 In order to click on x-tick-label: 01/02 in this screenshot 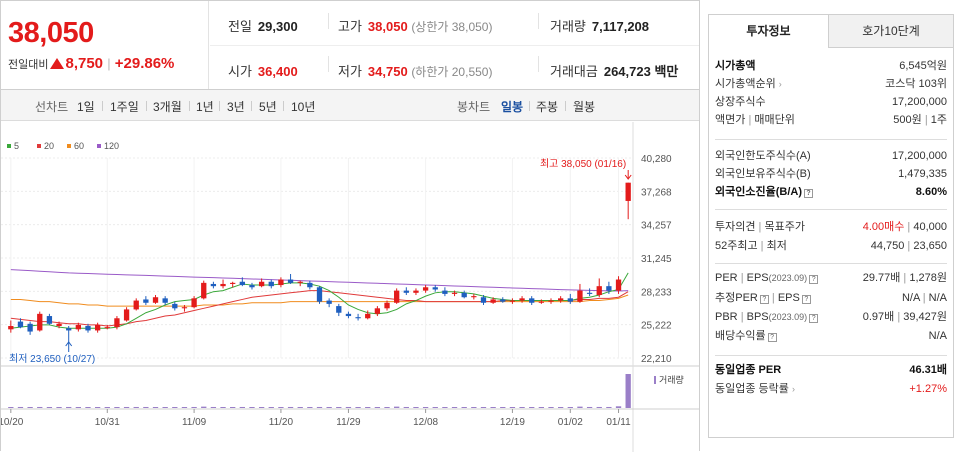, I will do `click(570, 422)`.